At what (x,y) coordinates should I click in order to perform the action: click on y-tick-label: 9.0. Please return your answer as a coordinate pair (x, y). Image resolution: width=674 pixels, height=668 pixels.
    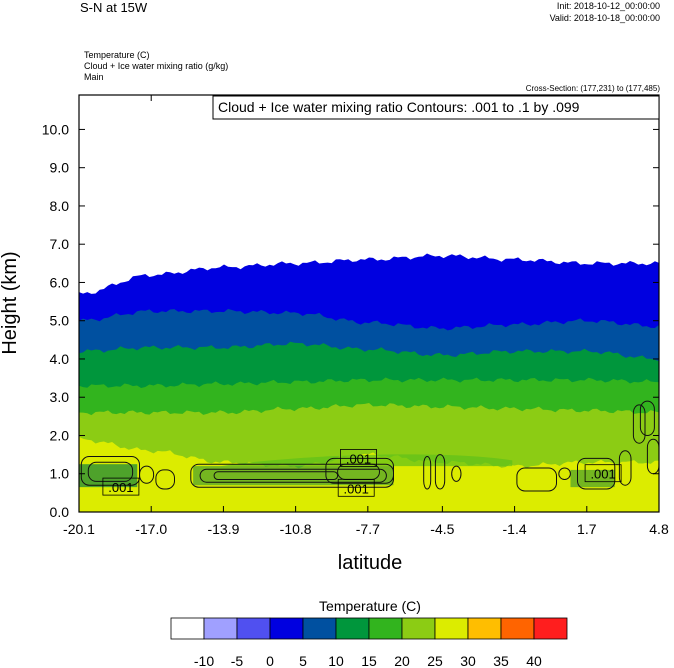
    Looking at the image, I should click on (60, 168).